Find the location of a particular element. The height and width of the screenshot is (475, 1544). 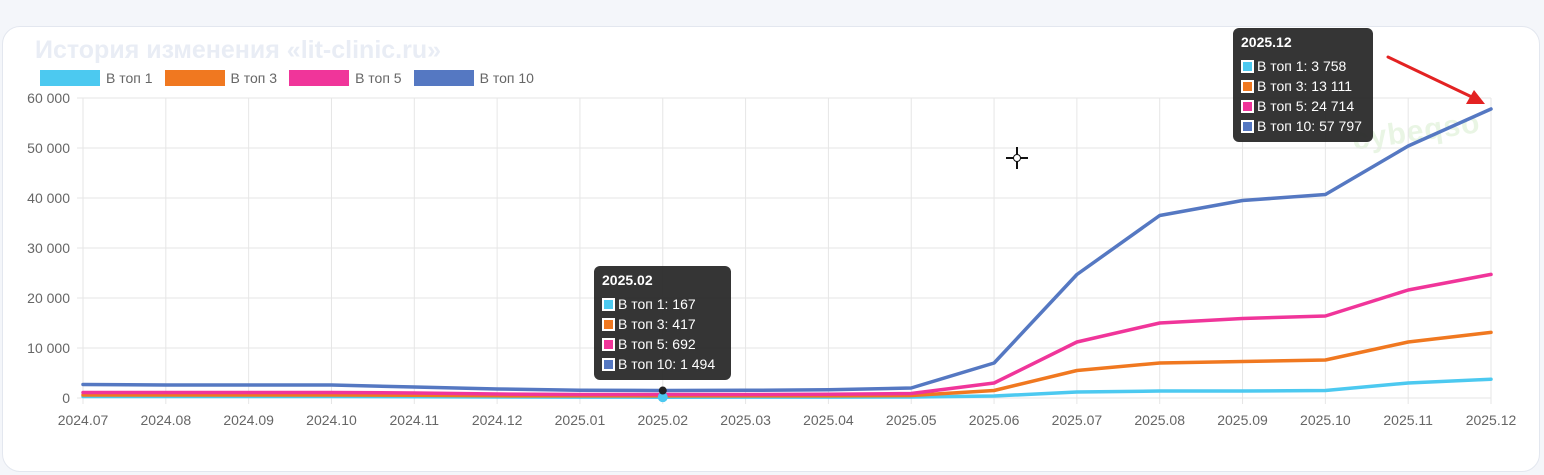

tooltip-row: В топ 1: 3 758 is located at coordinates (1303, 66).